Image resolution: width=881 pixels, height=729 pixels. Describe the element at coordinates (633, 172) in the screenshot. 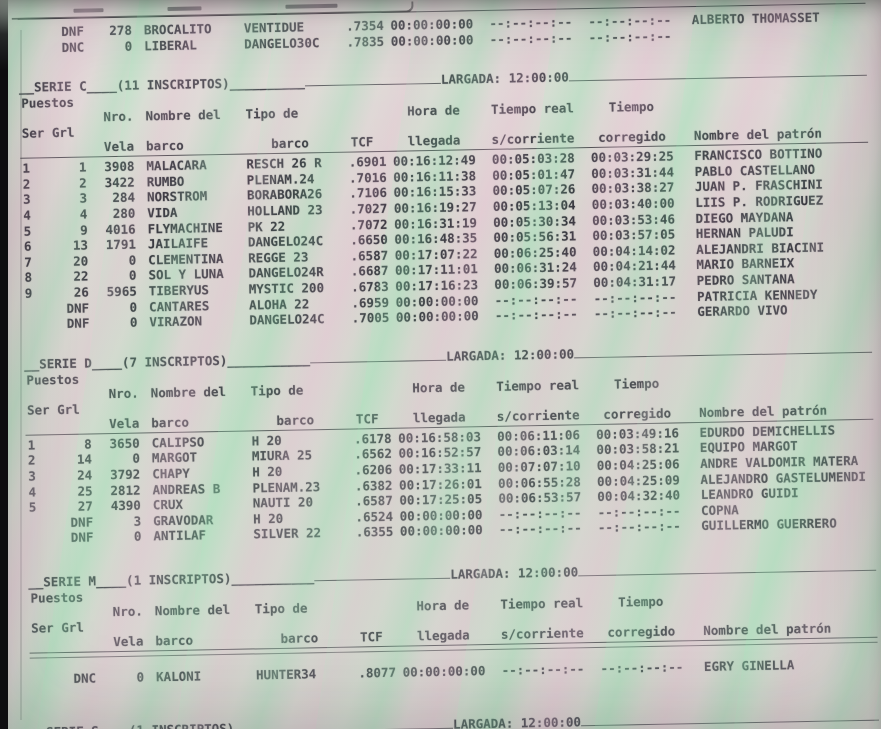

I see `cell-tiempo-corregido: 00:03:31:44` at that location.